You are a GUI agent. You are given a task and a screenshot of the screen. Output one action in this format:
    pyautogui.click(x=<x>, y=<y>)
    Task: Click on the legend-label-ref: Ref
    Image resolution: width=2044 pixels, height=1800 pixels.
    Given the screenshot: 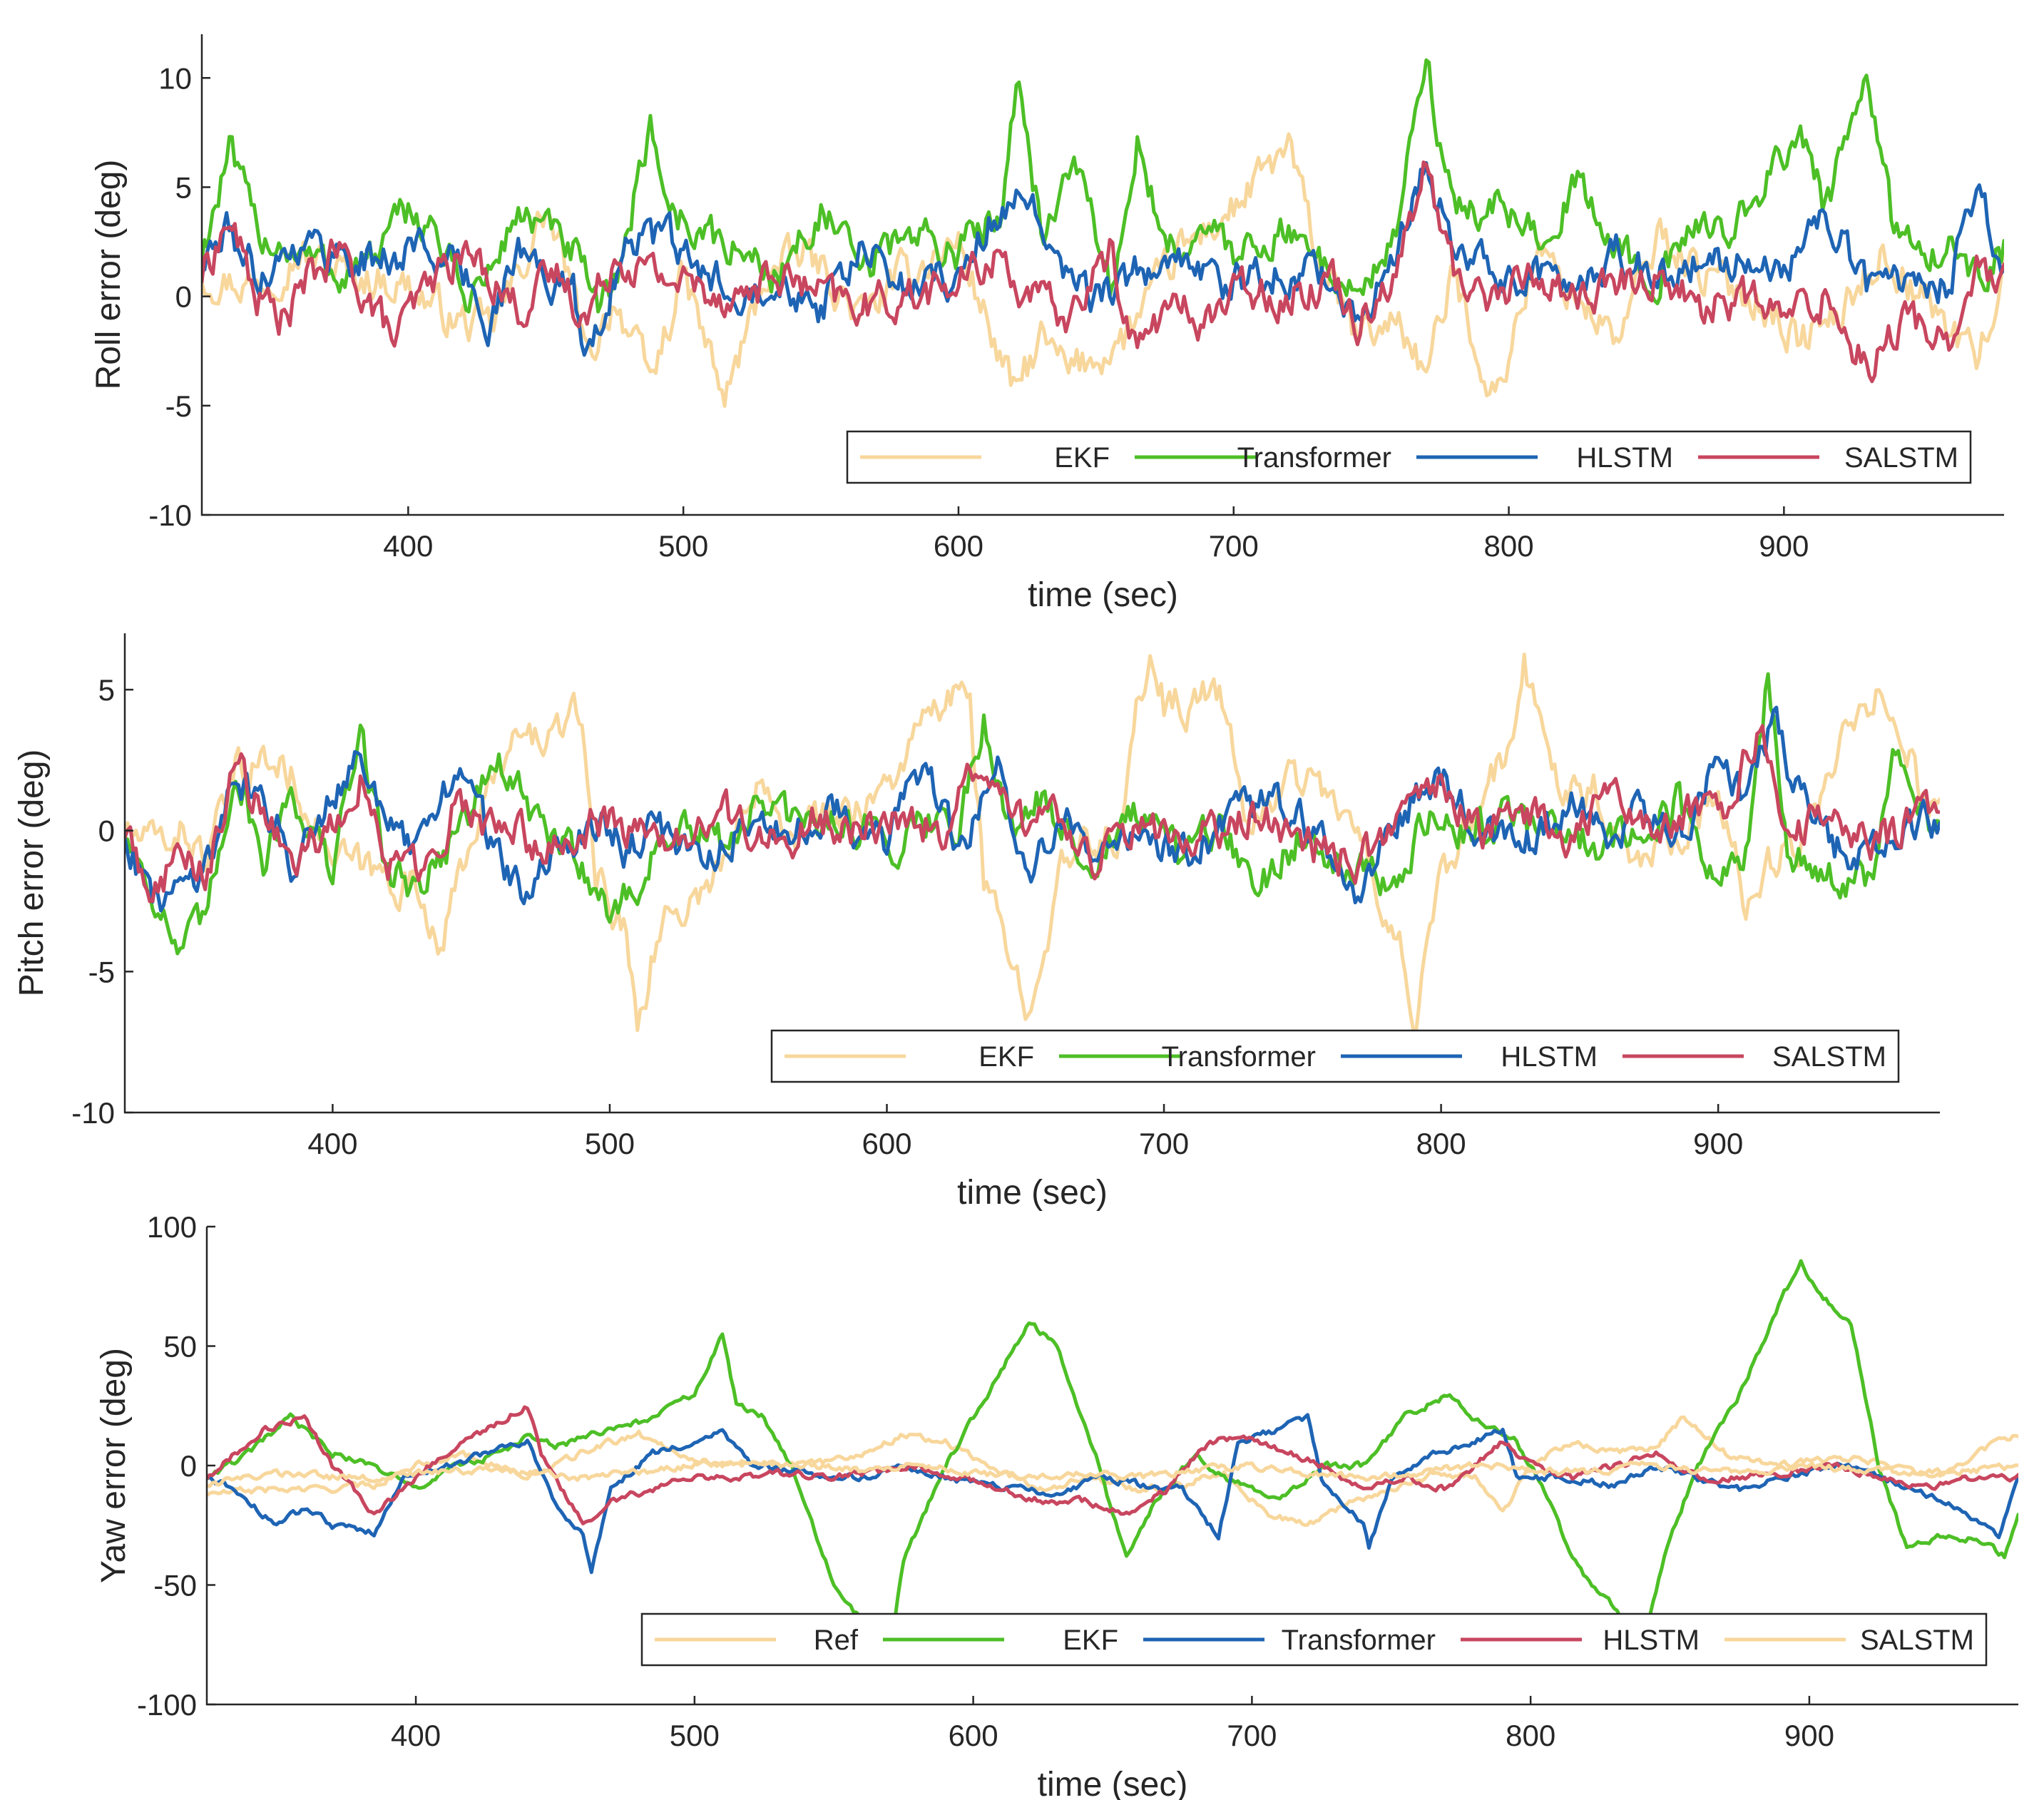 What is the action you would take?
    pyautogui.click(x=836, y=1641)
    